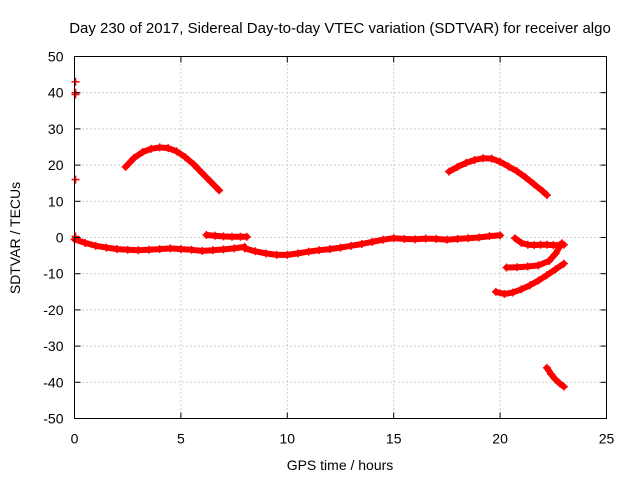 The height and width of the screenshot is (480, 640). What do you see at coordinates (53, 382) in the screenshot?
I see `y-tick-label: -40` at bounding box center [53, 382].